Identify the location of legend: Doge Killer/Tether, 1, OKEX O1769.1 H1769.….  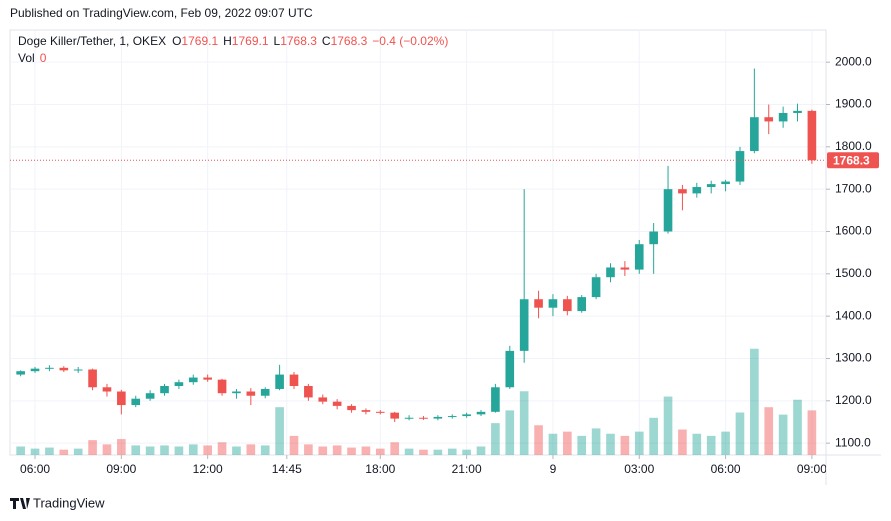
(233, 41).